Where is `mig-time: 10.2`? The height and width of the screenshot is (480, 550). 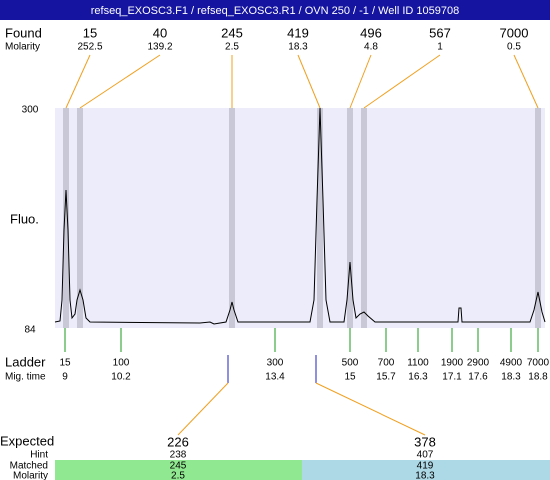 mig-time: 10.2 is located at coordinates (121, 377).